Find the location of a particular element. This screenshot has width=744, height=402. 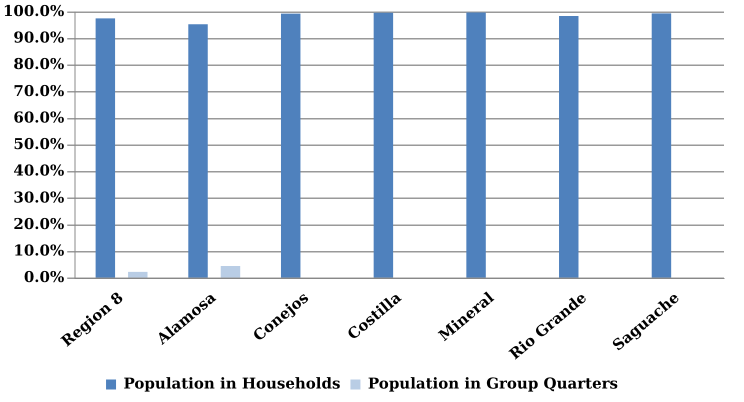

y-tick-label: 70.0% is located at coordinates (38, 91).